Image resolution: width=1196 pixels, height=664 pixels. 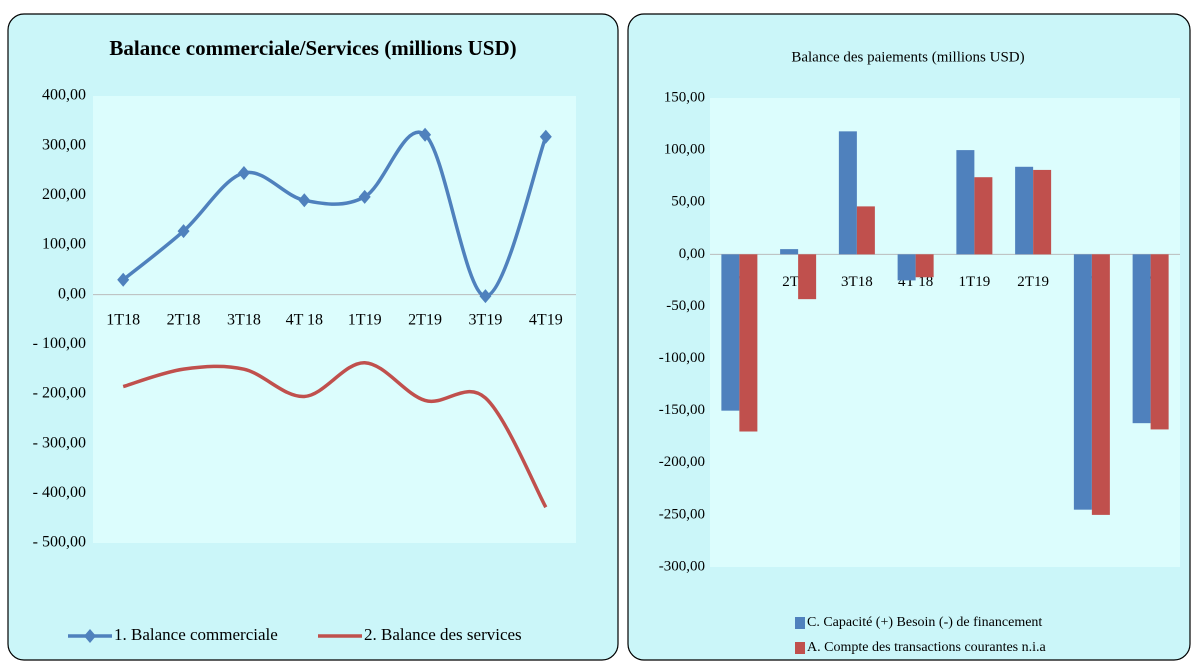 I want to click on y-tick-label: -100,00, so click(x=682, y=358).